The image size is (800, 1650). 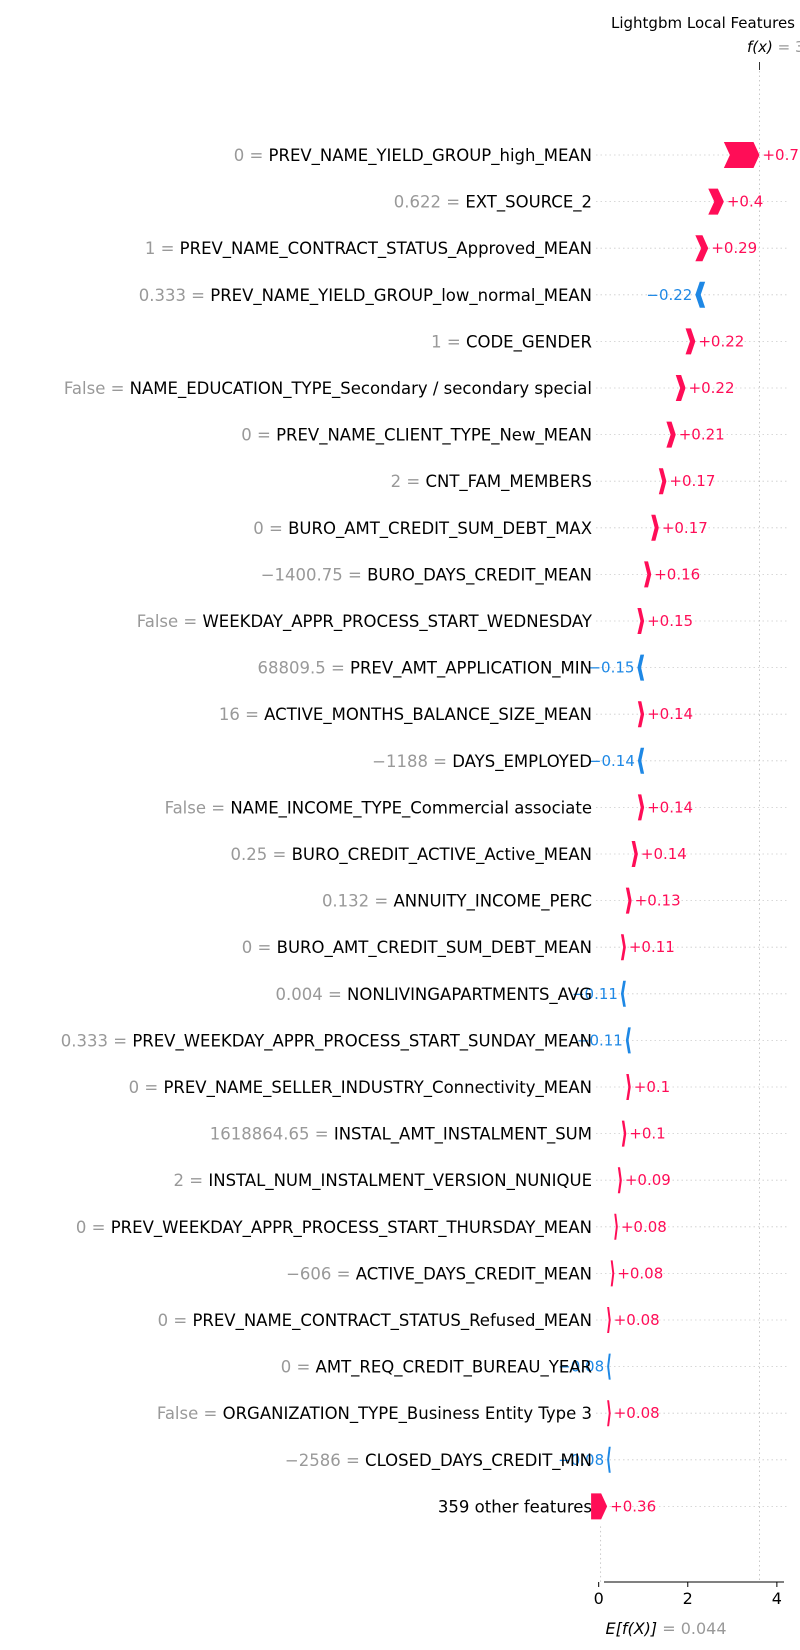 I want to click on feature-label: 0 = PREV_NAME_YIELD_GROUP_high_MEAN, so click(x=413, y=156).